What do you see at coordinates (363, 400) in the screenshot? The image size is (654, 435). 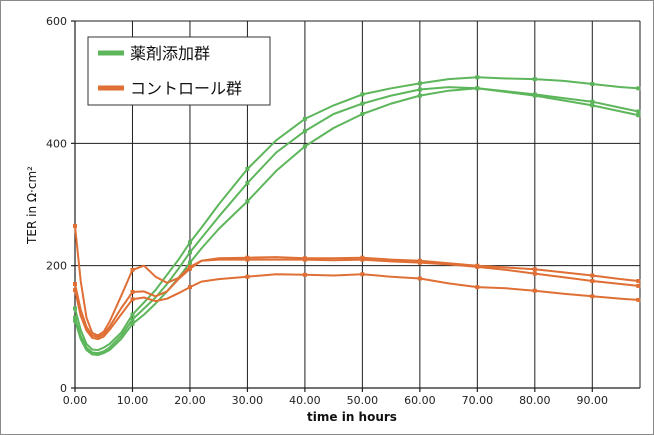 I see `x-tick-label: 50.00` at bounding box center [363, 400].